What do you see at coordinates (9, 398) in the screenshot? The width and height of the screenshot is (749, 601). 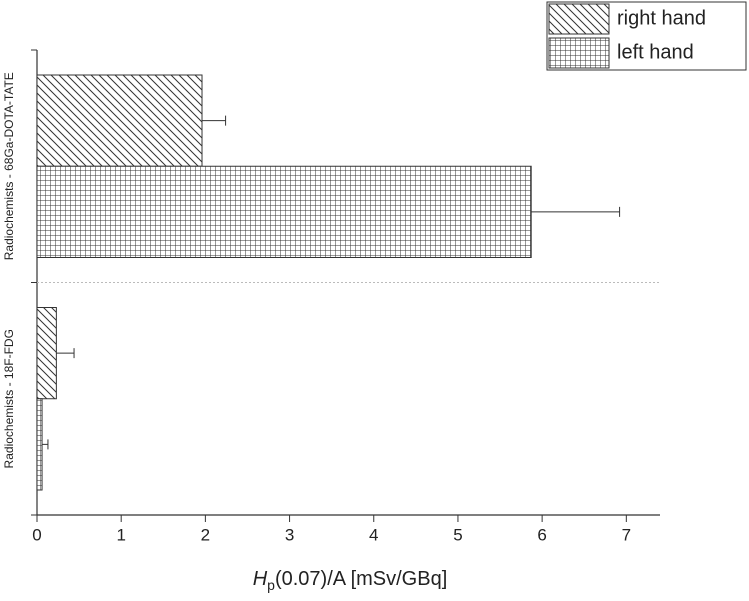 I see `y-tick-label: Radiochemists - 18F-FDG` at bounding box center [9, 398].